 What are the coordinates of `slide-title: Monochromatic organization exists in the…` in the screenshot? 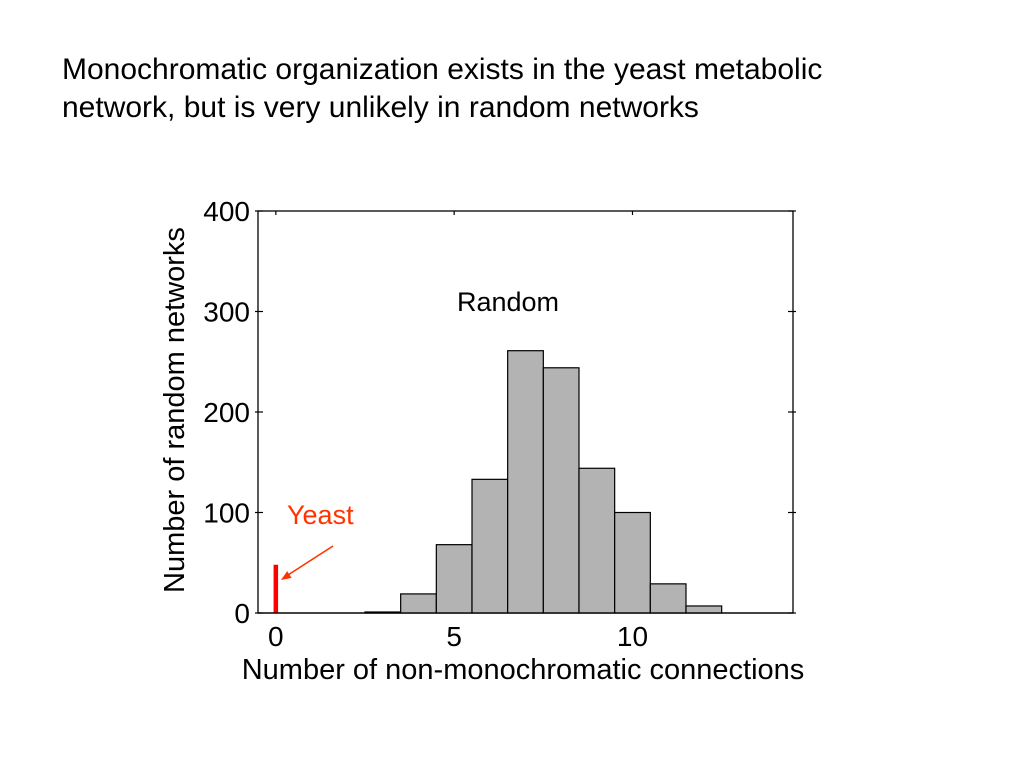 It's located at (442, 88).